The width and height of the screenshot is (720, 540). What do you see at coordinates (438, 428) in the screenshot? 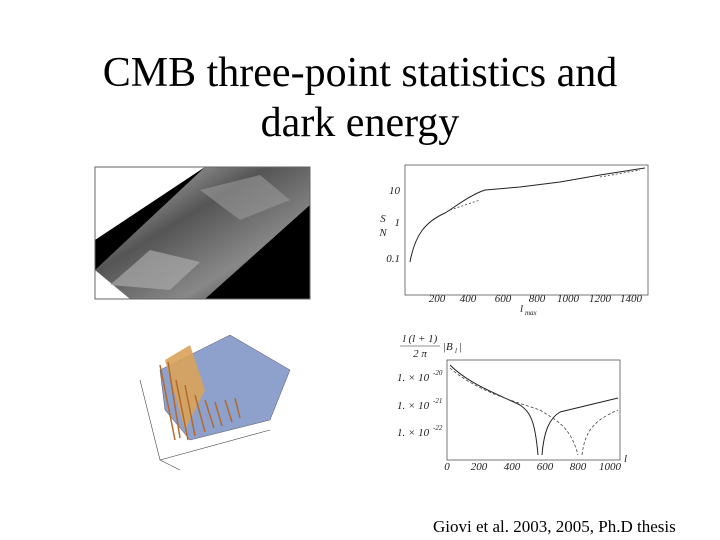
I see `y-tick-exponent: -22` at bounding box center [438, 428].